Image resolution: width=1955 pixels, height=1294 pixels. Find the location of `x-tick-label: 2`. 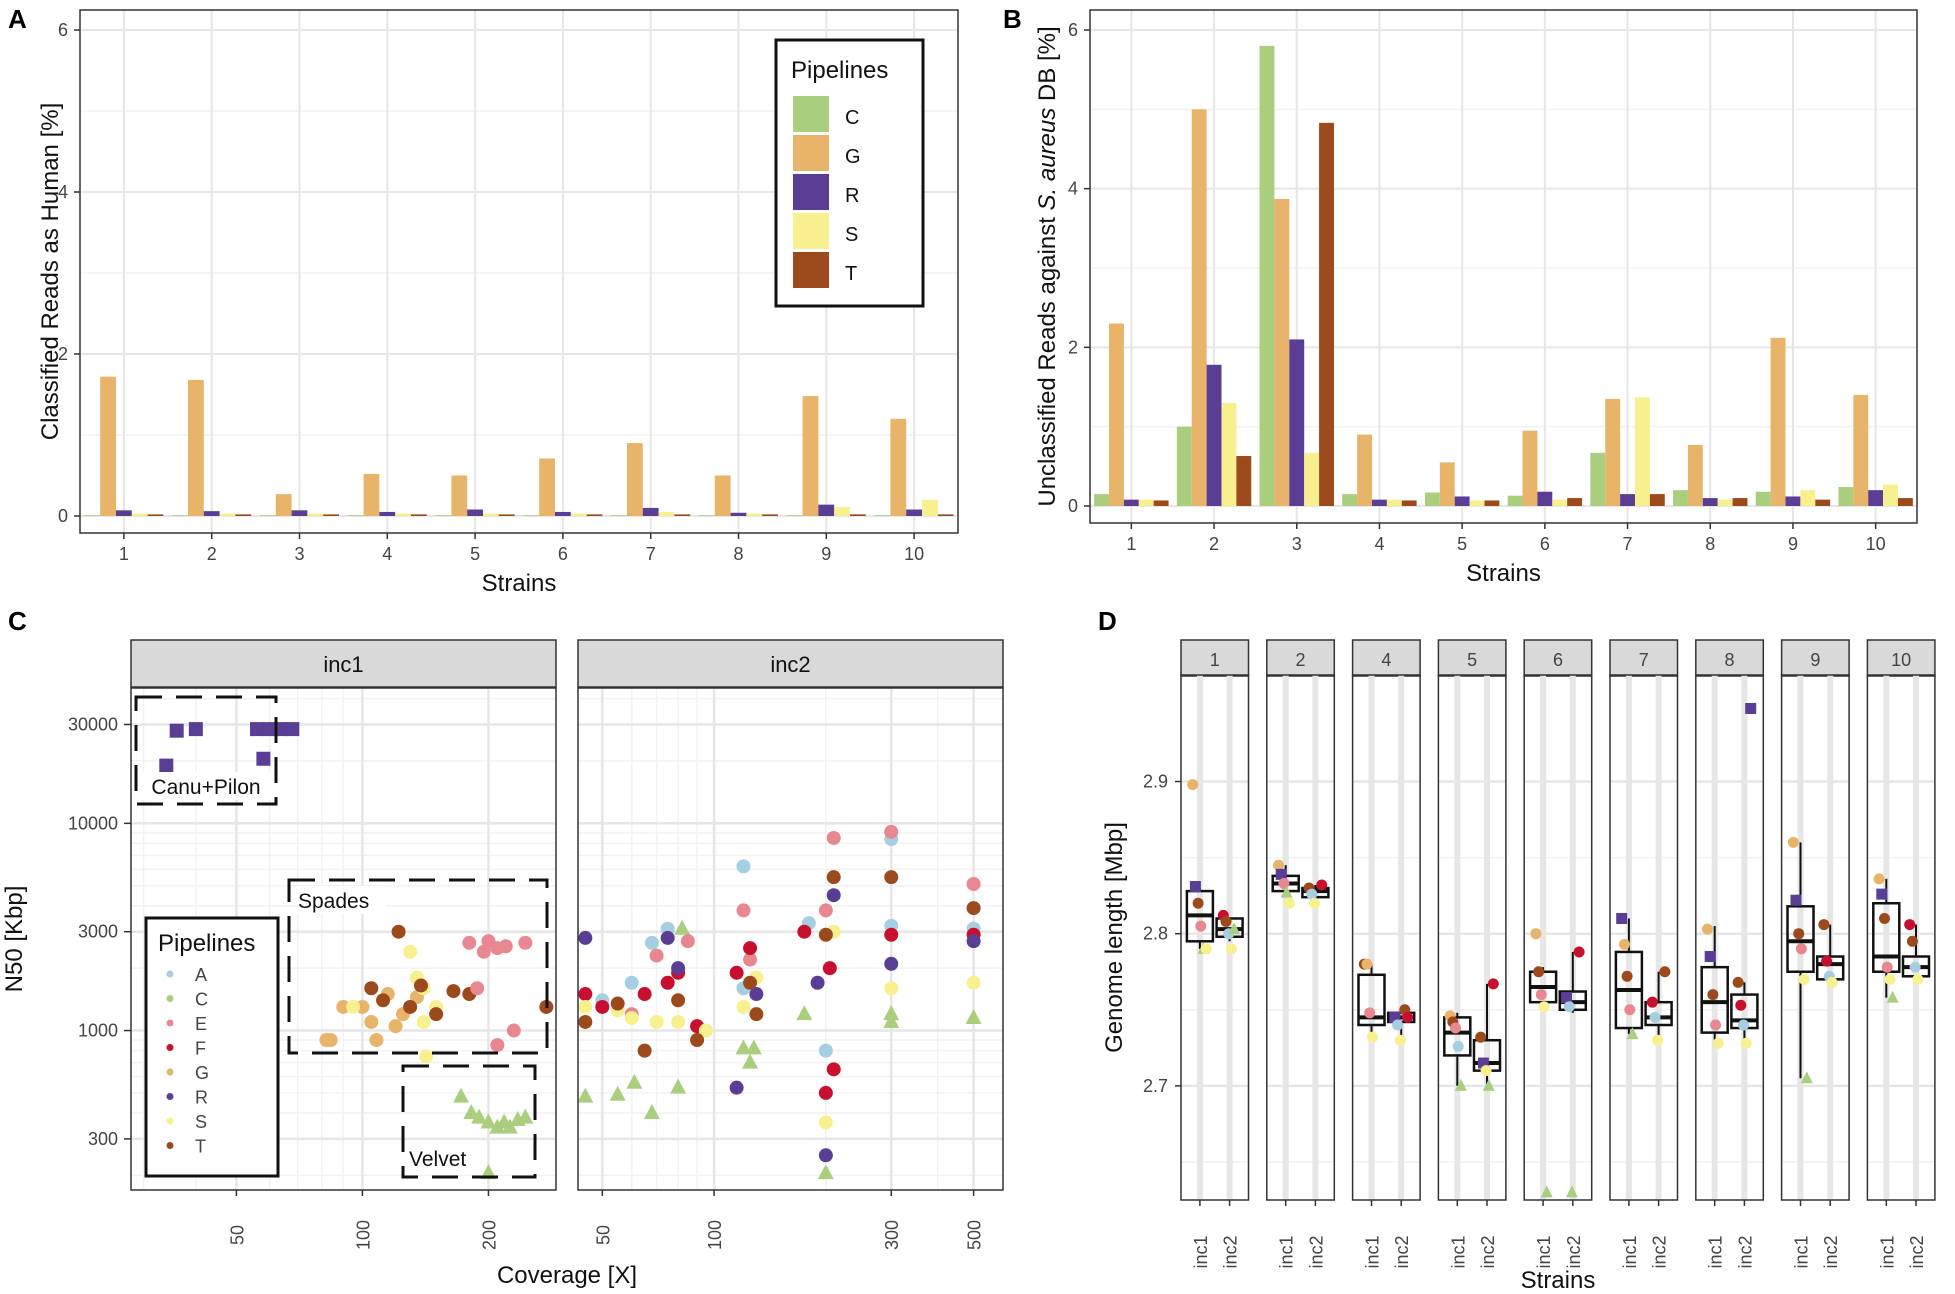

x-tick-label: 2 is located at coordinates (212, 554).